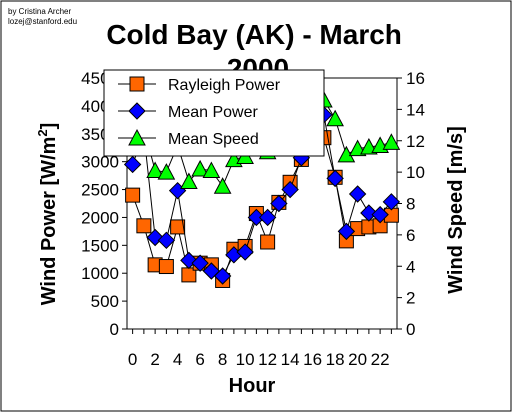 Image resolution: width=513 pixels, height=413 pixels. Describe the element at coordinates (312, 359) in the screenshot. I see `x-tick-label: 16` at that location.